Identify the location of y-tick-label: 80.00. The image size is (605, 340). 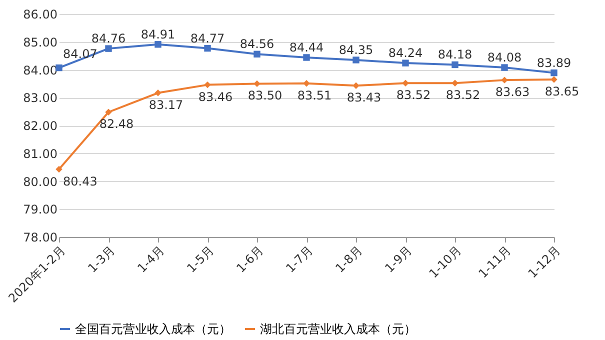
(40, 181).